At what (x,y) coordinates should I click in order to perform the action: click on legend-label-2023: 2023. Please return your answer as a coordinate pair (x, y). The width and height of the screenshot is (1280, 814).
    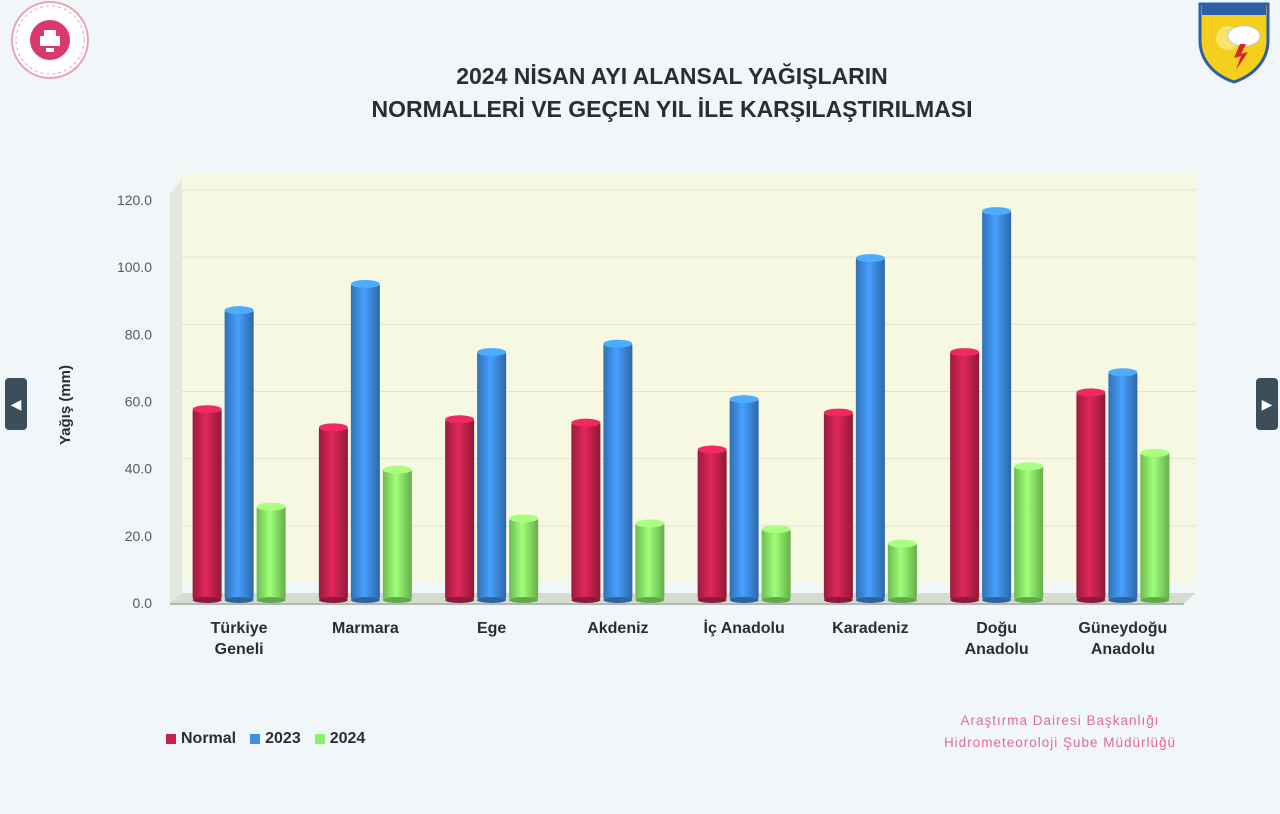
    Looking at the image, I should click on (283, 738).